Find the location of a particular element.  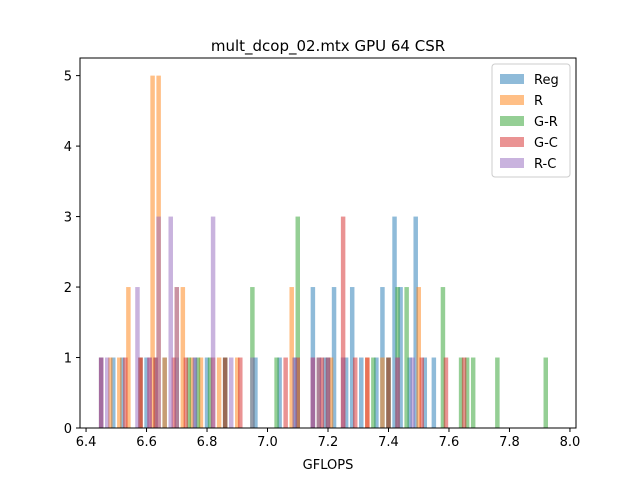

x-tick-label: 6.4 is located at coordinates (86, 442).